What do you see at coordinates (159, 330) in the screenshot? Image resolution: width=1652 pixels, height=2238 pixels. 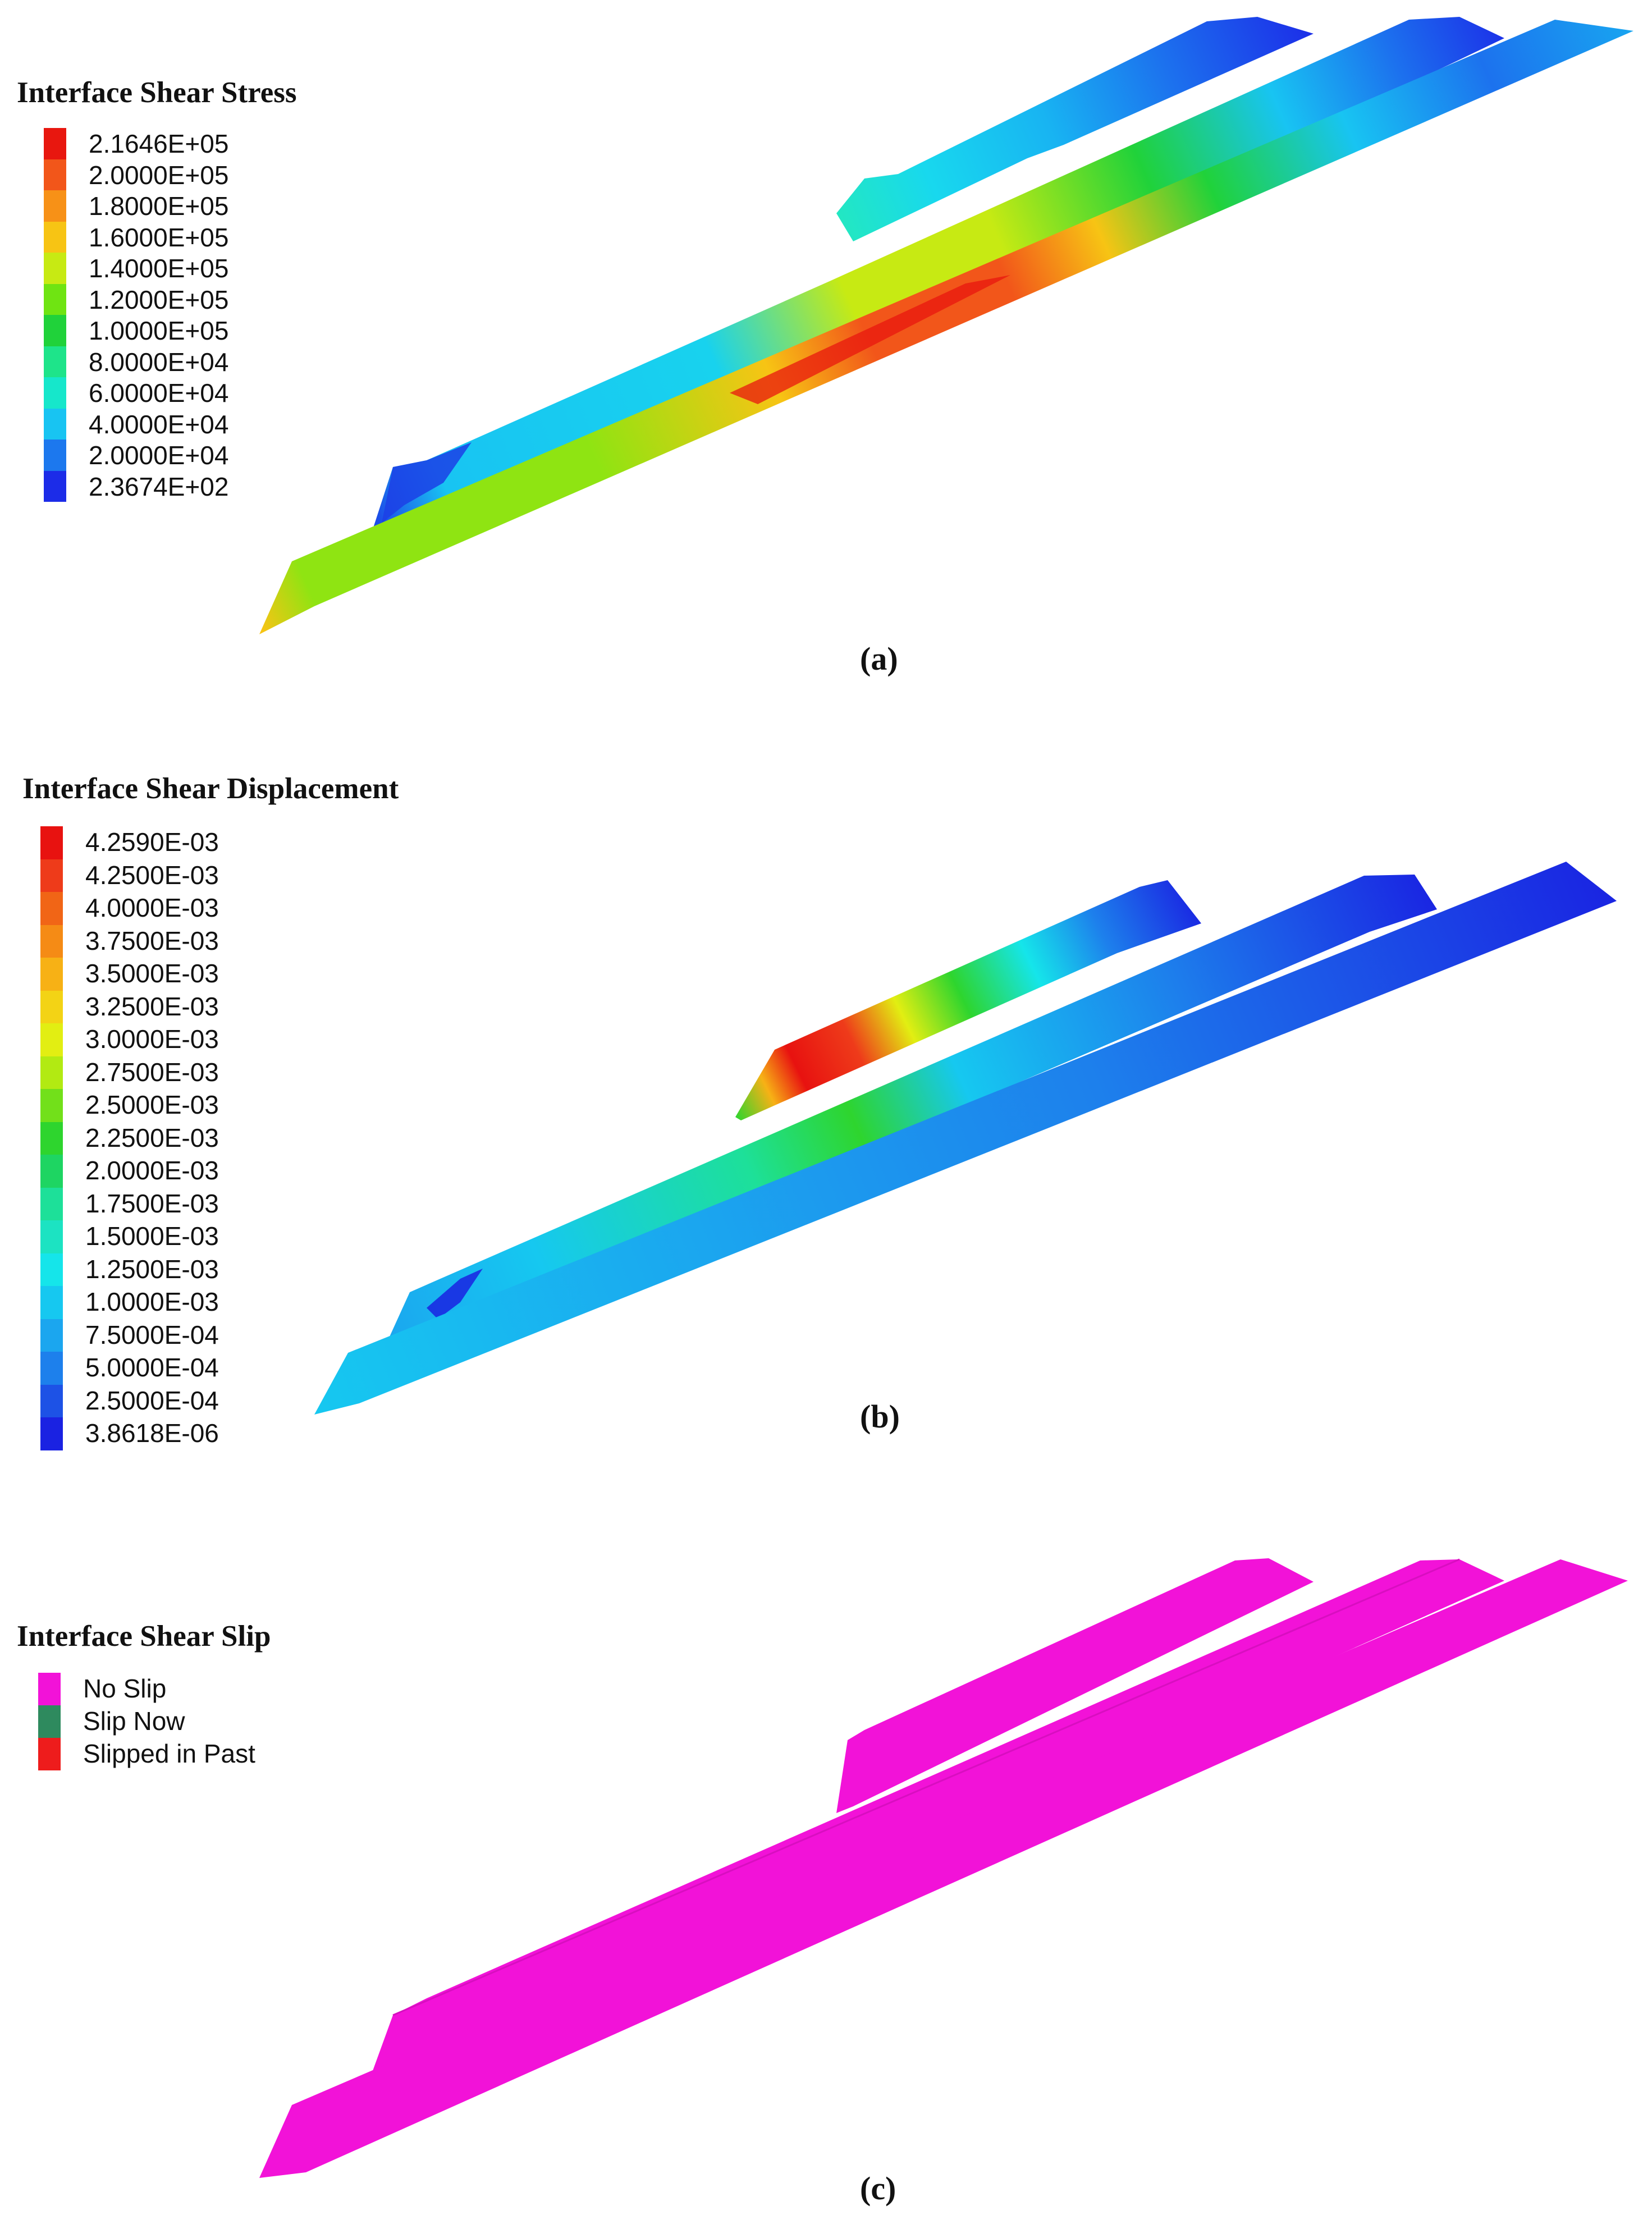 I see `legend-label: 1.0000E+05` at bounding box center [159, 330].